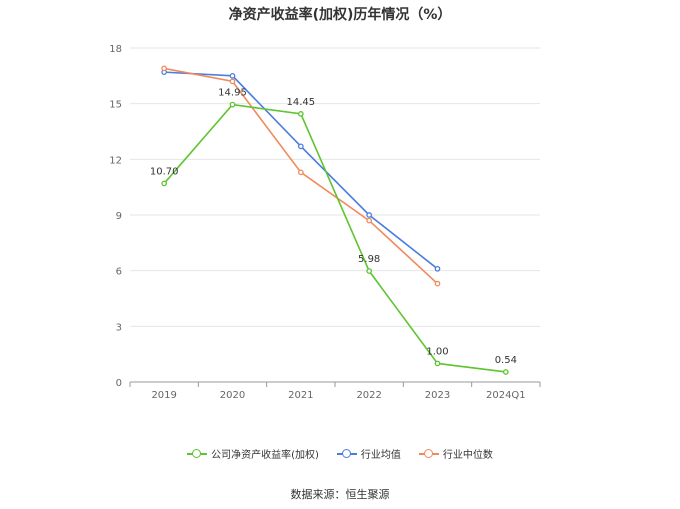  What do you see at coordinates (115, 105) in the screenshot?
I see `y-tick-label: 15` at bounding box center [115, 105].